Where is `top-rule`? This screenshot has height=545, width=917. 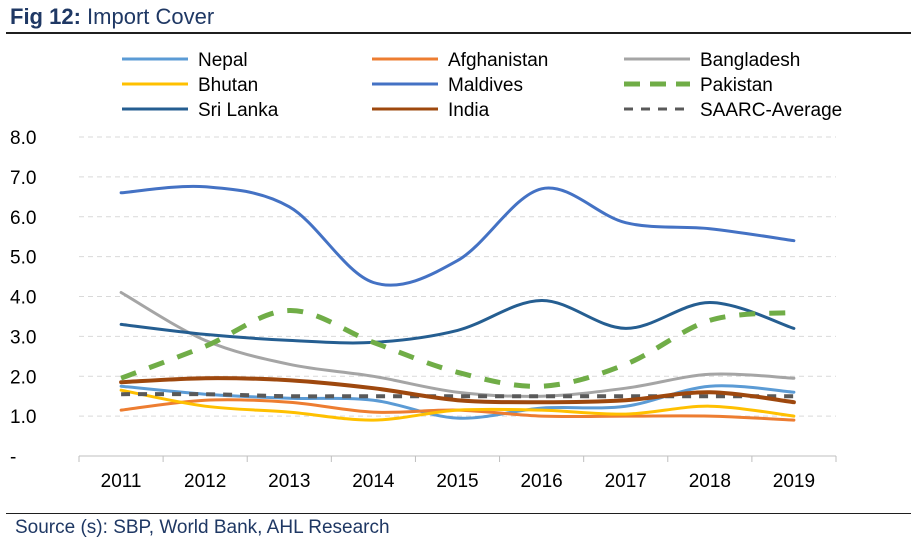
top-rule is located at coordinates (458, 33).